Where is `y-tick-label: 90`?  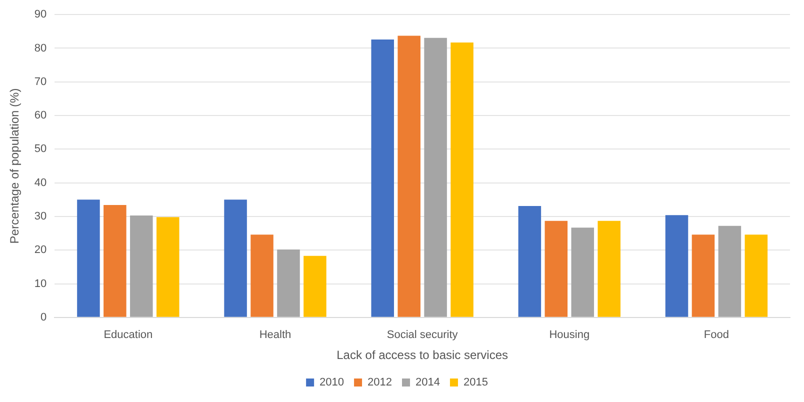 y-tick-label: 90 is located at coordinates (40, 14).